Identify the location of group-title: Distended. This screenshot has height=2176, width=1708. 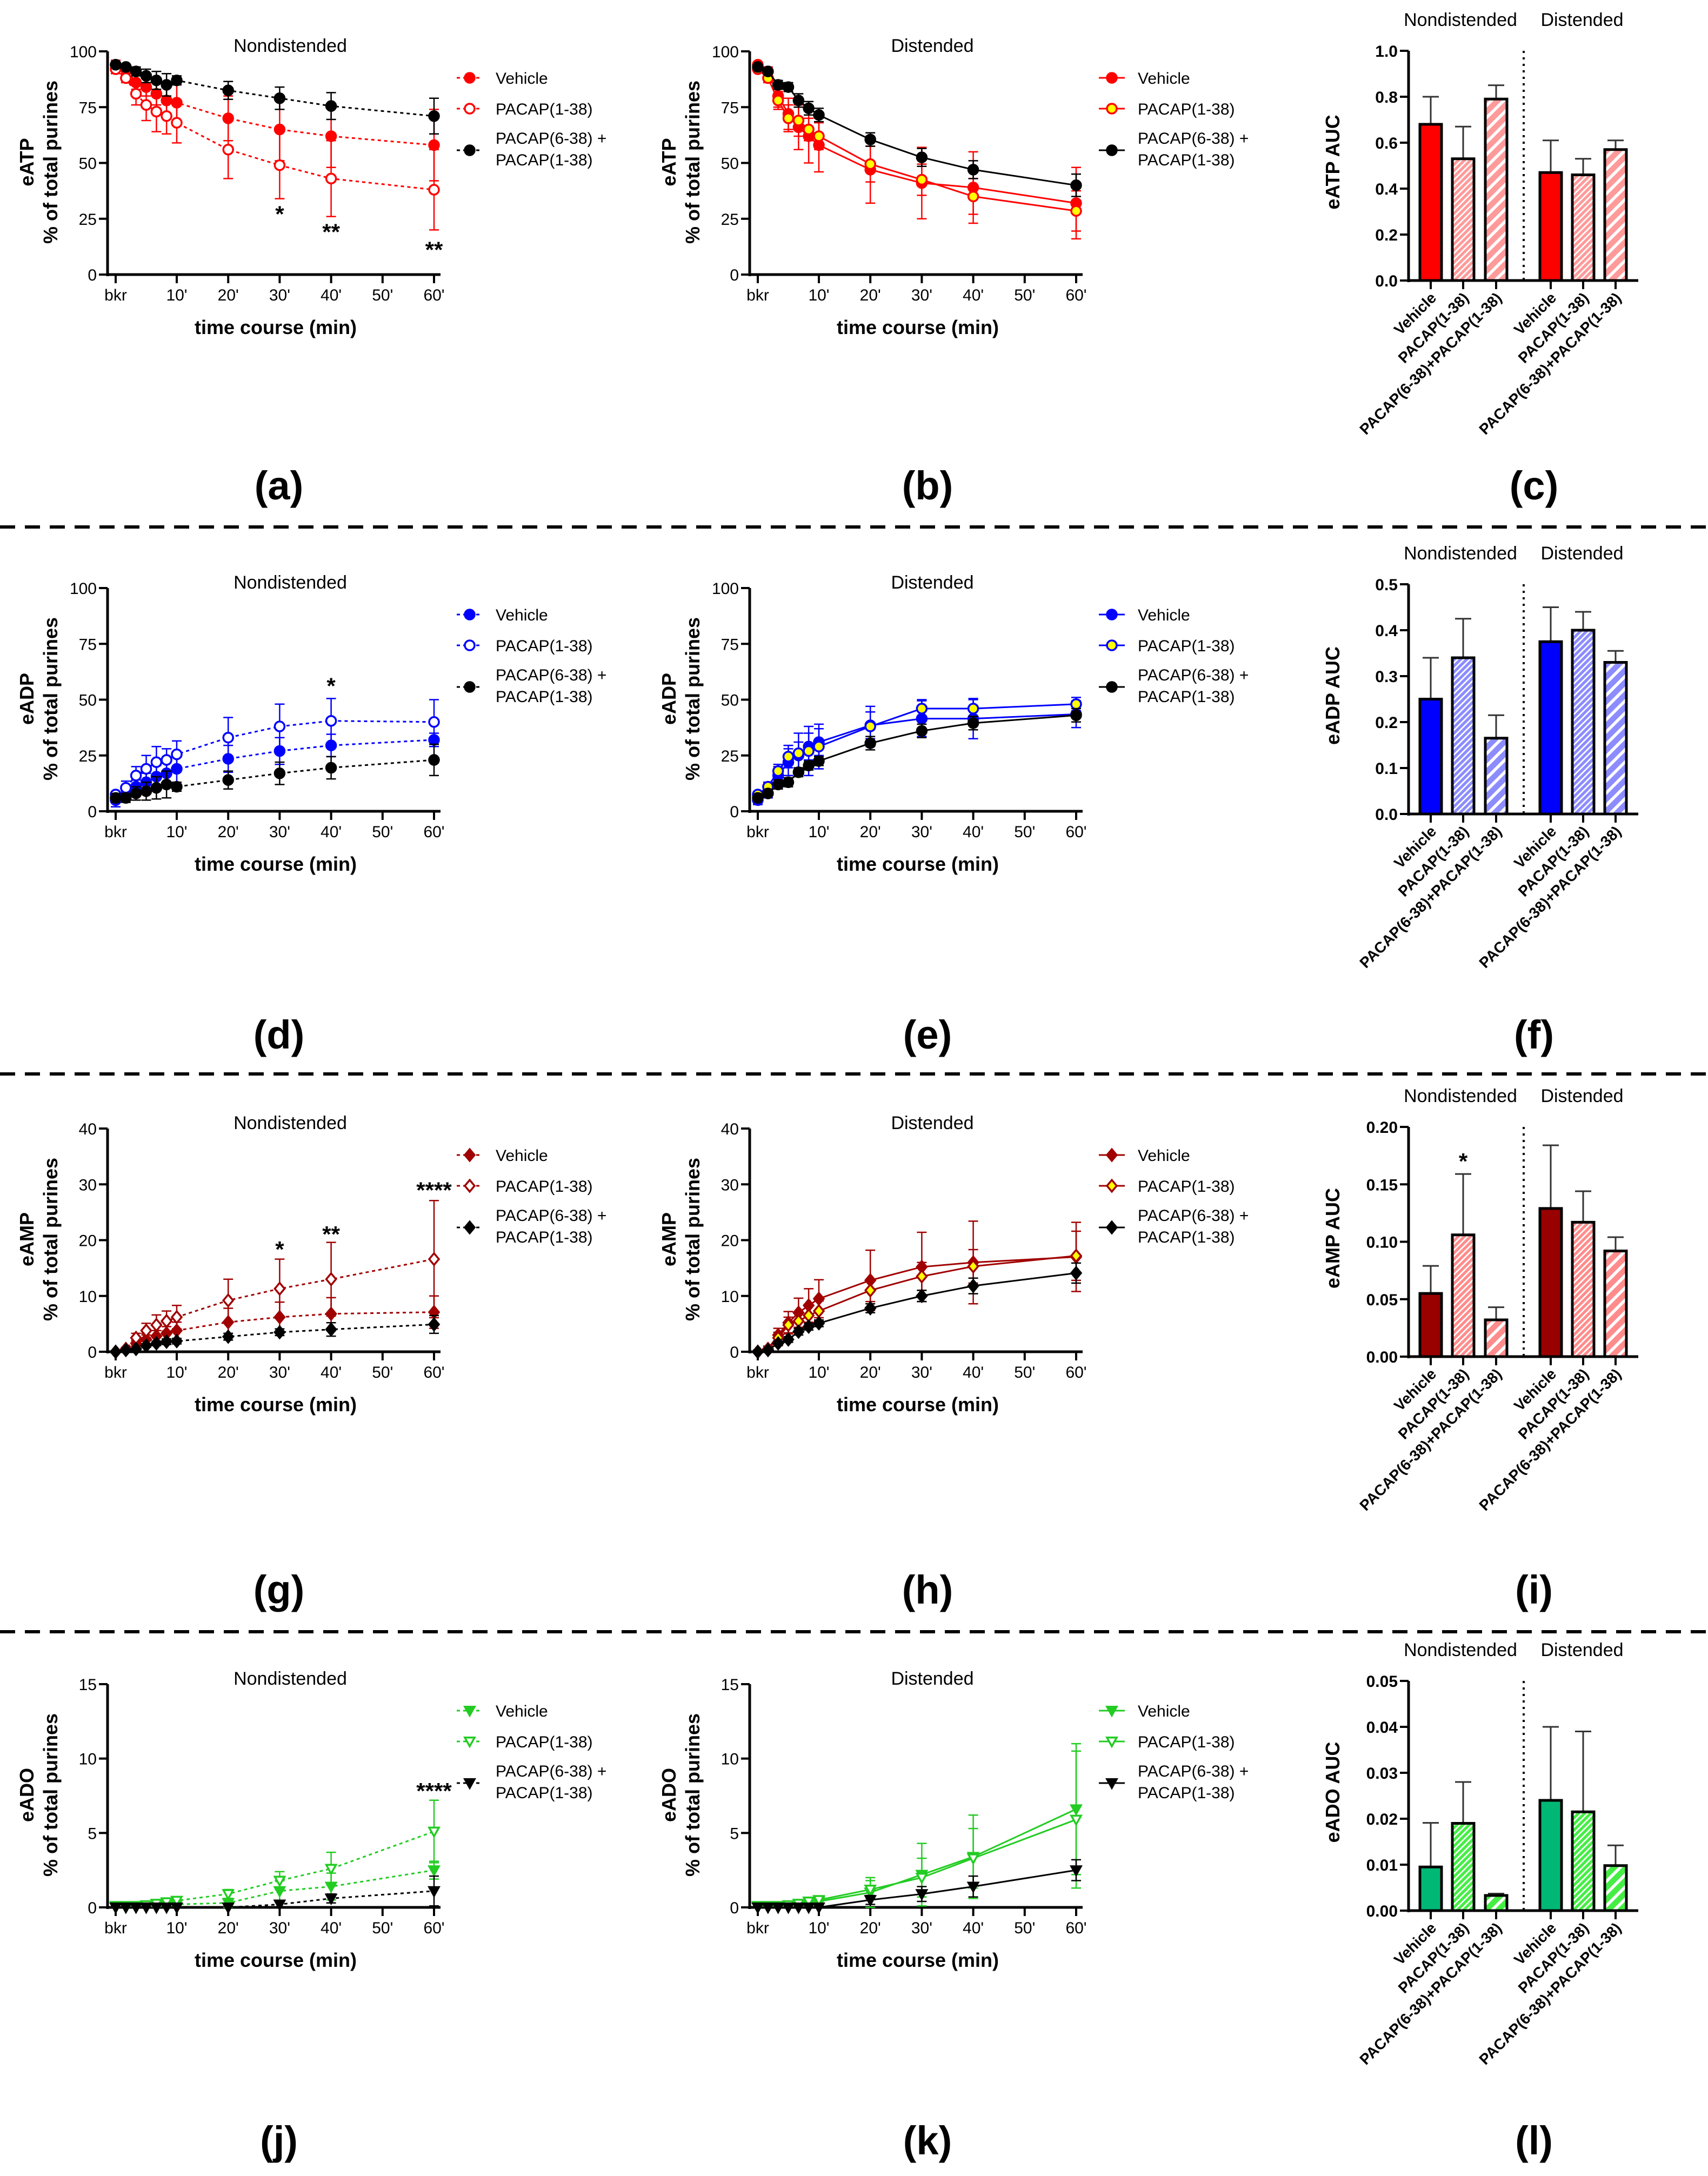
(1581, 1096).